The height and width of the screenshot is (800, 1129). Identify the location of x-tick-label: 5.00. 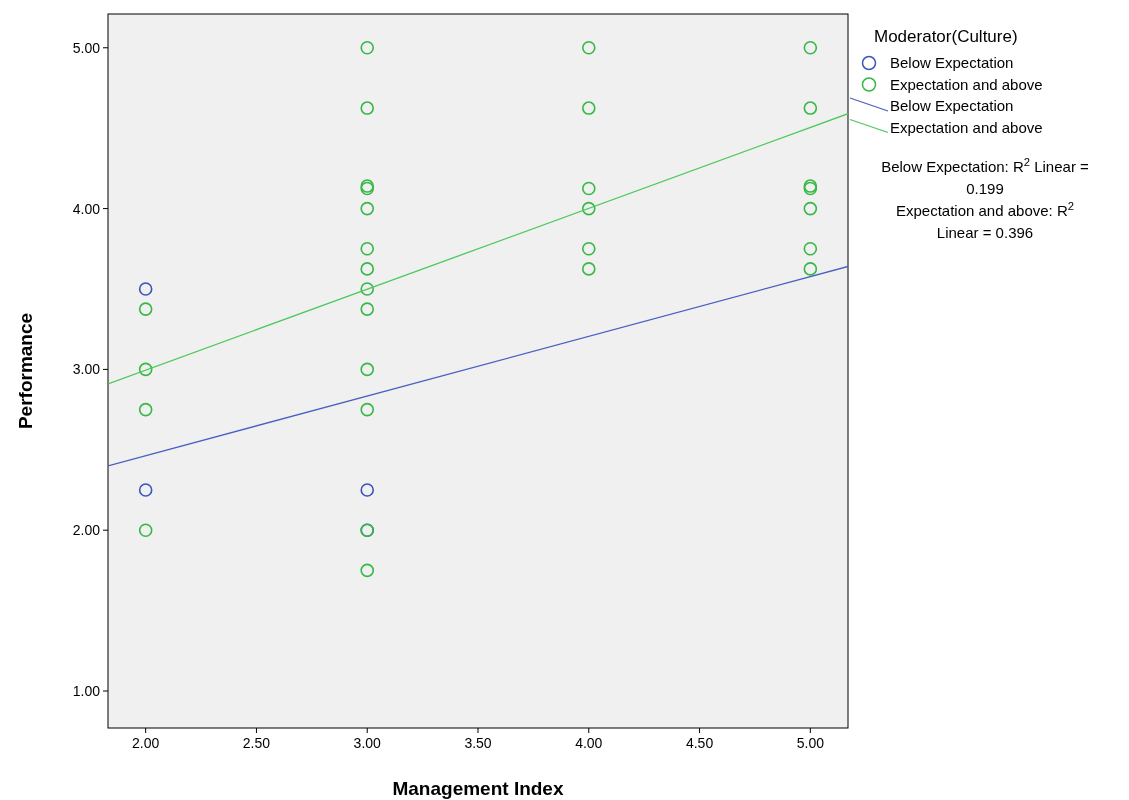
(810, 743).